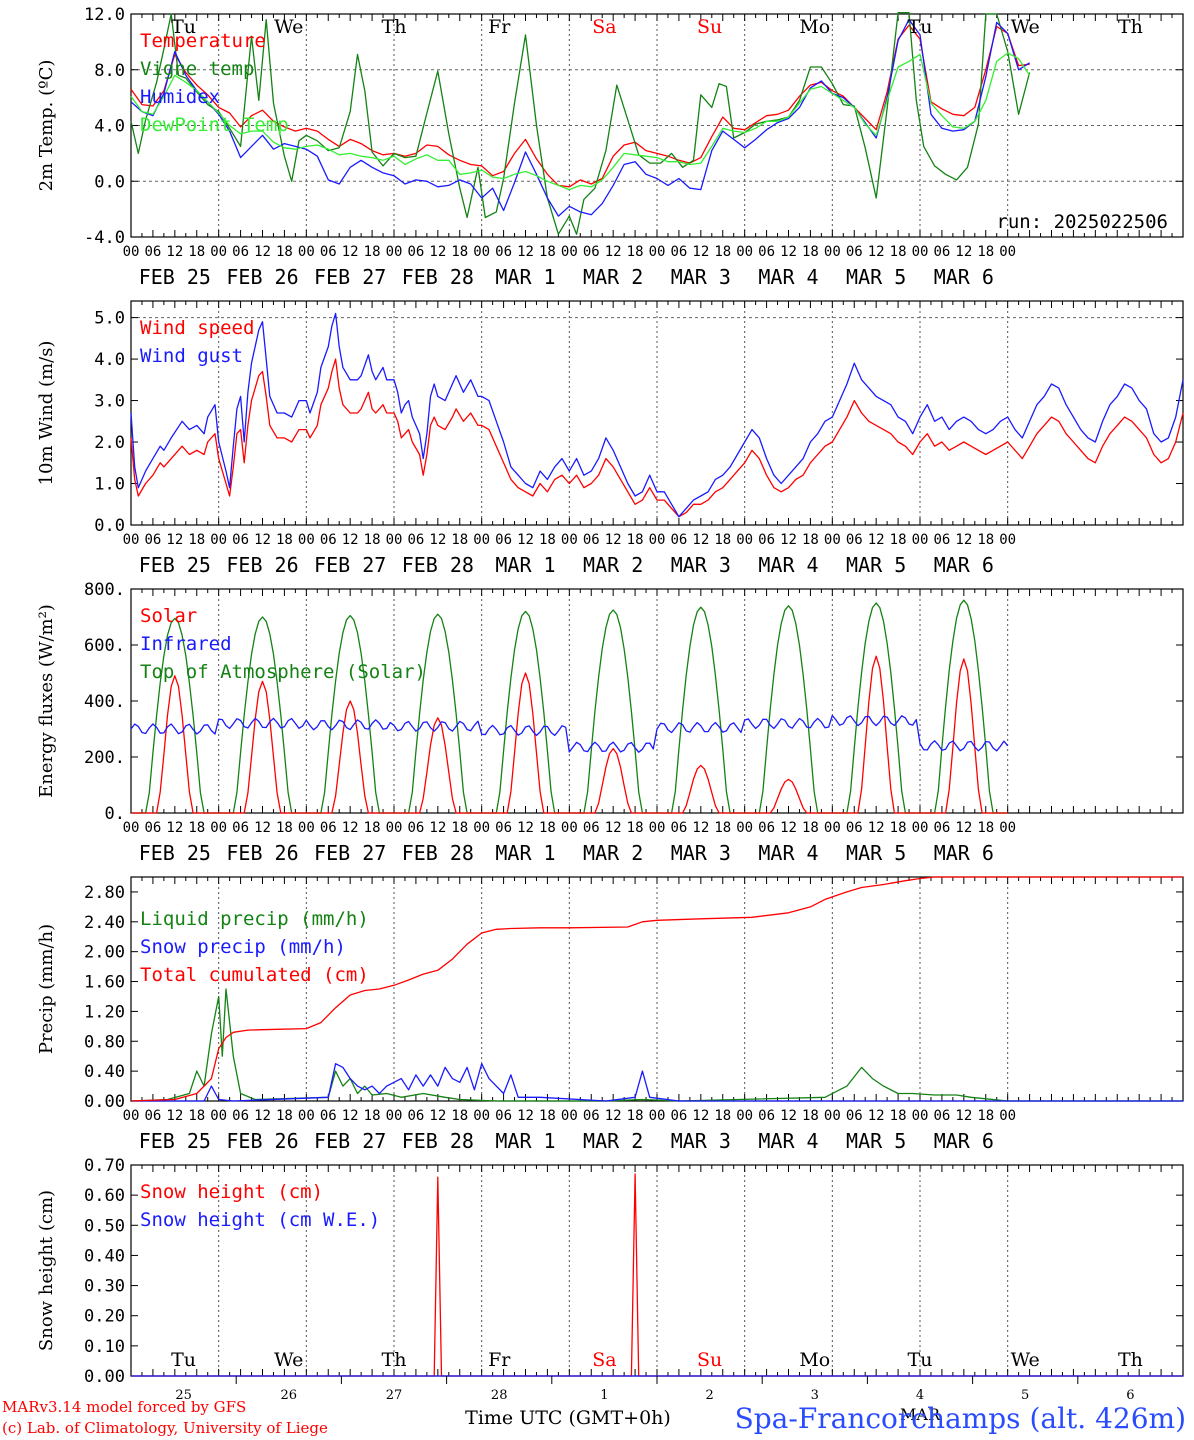 Image resolution: width=1194 pixels, height=1440 pixels. Describe the element at coordinates (115, 814) in the screenshot. I see `y-tick-label: 0.` at that location.